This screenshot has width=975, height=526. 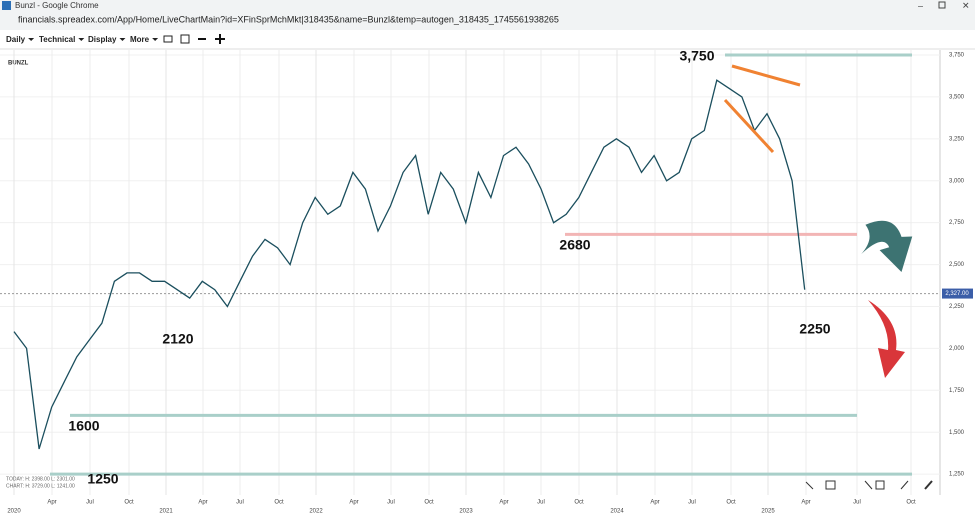 What do you see at coordinates (102, 479) in the screenshot?
I see `level-label: 1250` at bounding box center [102, 479].